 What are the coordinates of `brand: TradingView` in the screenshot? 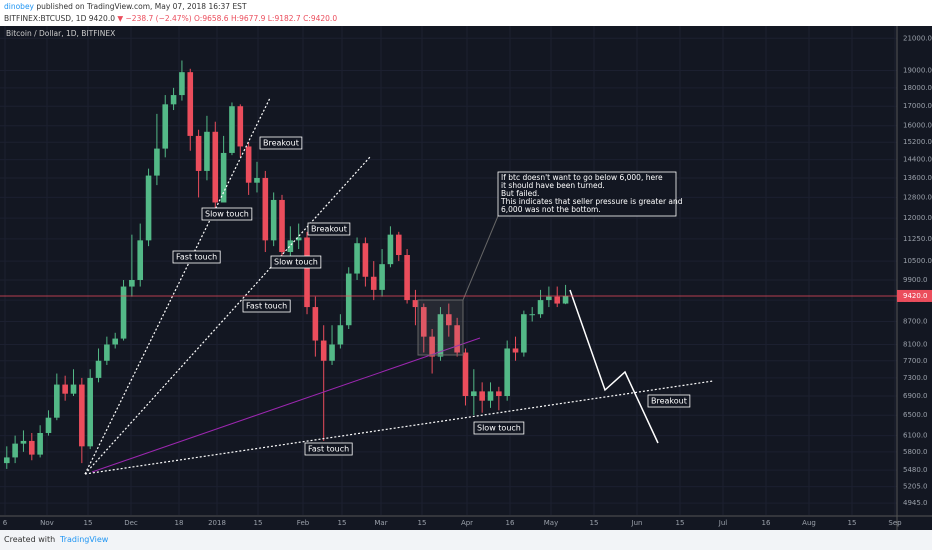 It's located at (84, 539).